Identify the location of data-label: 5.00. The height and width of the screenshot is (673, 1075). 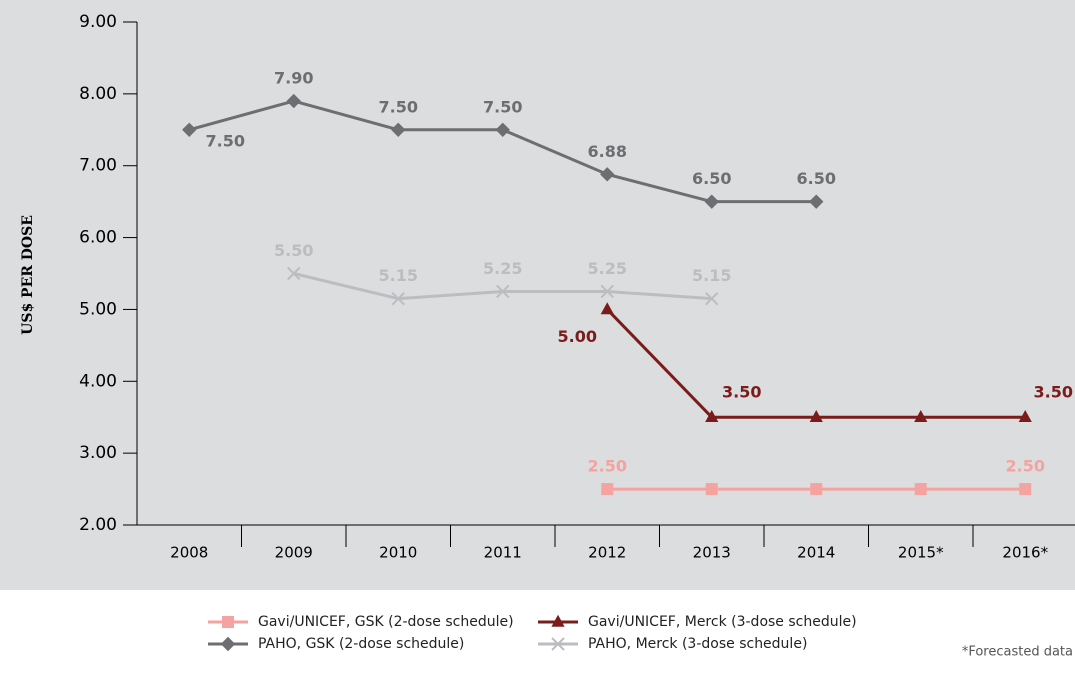
(577, 336).